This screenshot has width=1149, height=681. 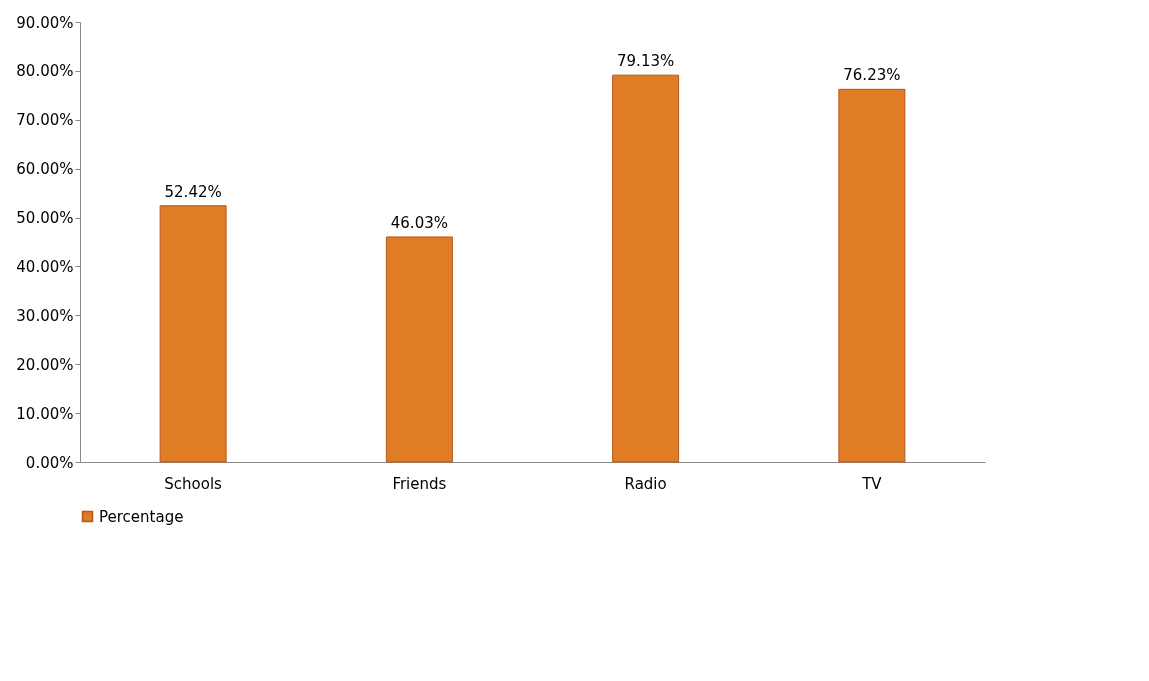 What do you see at coordinates (193, 191) in the screenshot?
I see `data-label: 52.42%` at bounding box center [193, 191].